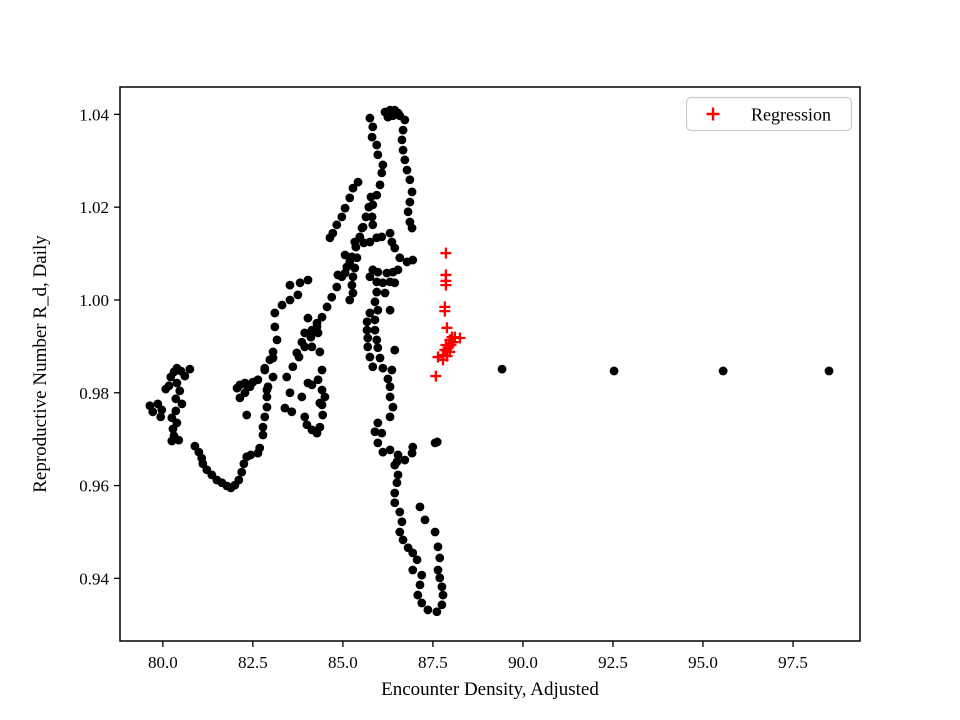 This screenshot has height=720, width=960. What do you see at coordinates (769, 114) in the screenshot?
I see `legend-box` at bounding box center [769, 114].